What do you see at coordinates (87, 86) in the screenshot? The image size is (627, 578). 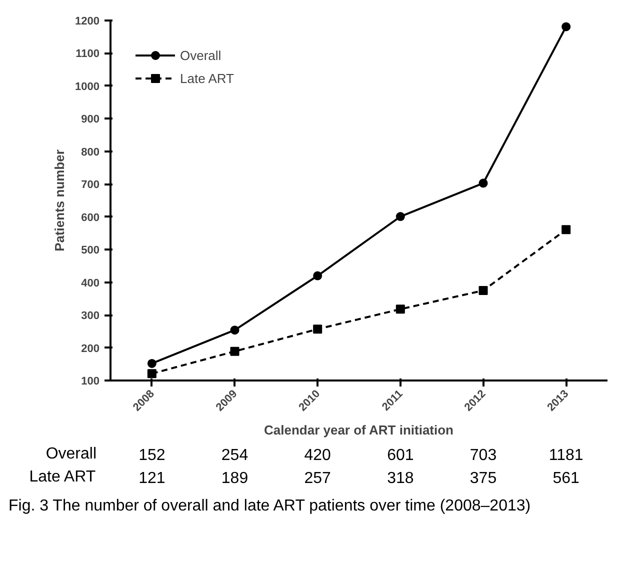 I see `y-tick-label: 1000` at bounding box center [87, 86].